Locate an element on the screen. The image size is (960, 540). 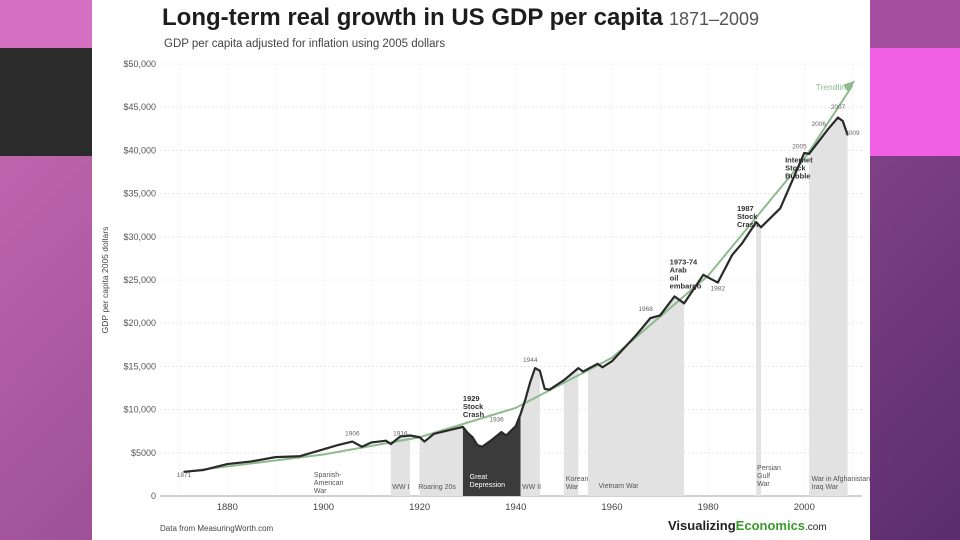
annotation-line: 2009 is located at coordinates (852, 133).